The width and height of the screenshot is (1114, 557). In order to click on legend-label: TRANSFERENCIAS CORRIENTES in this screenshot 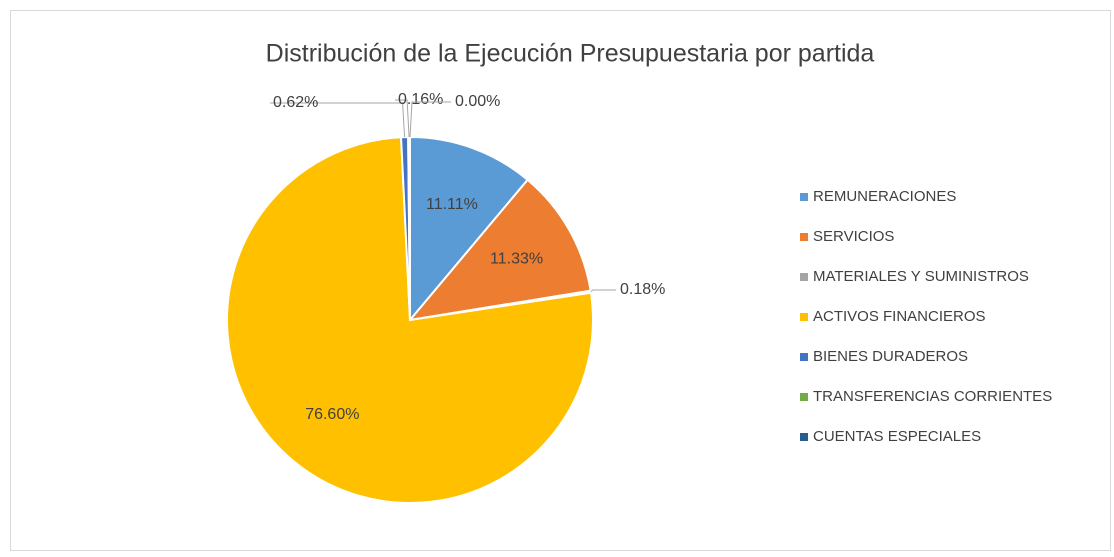, I will do `click(932, 396)`.